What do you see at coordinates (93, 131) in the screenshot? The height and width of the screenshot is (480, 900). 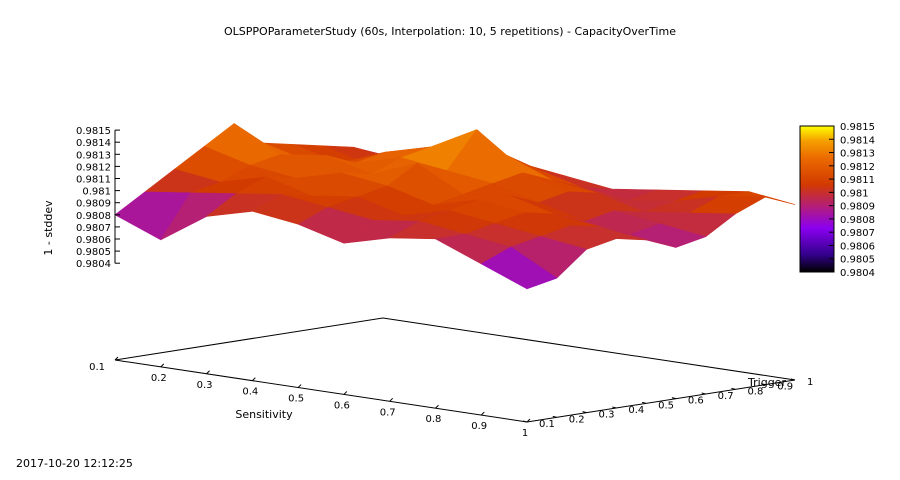 I see `z-tick-label: 0.9815` at bounding box center [93, 131].